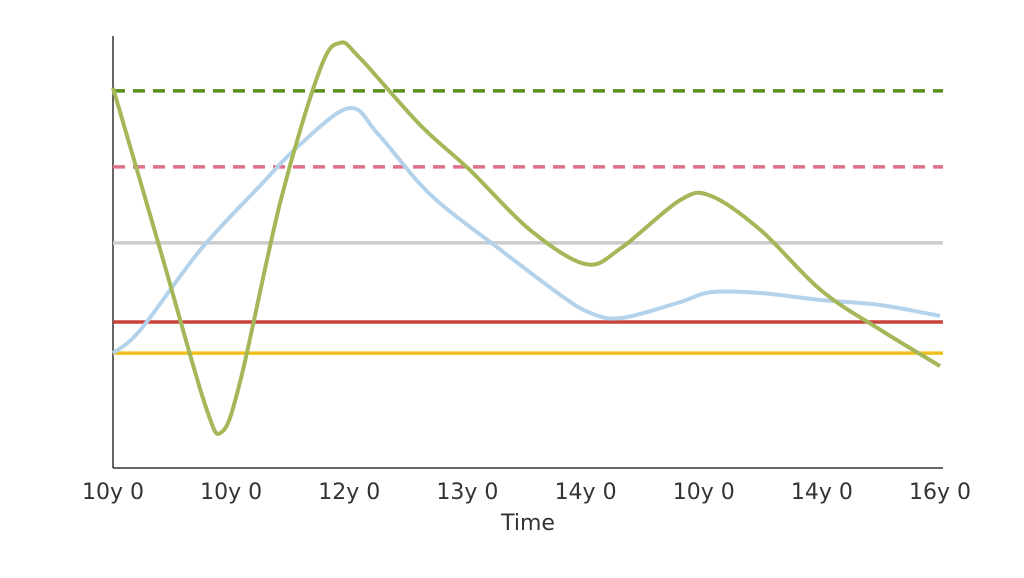 This screenshot has height=578, width=1024. Describe the element at coordinates (467, 492) in the screenshot. I see `x-tick-label: 13y 0` at that location.